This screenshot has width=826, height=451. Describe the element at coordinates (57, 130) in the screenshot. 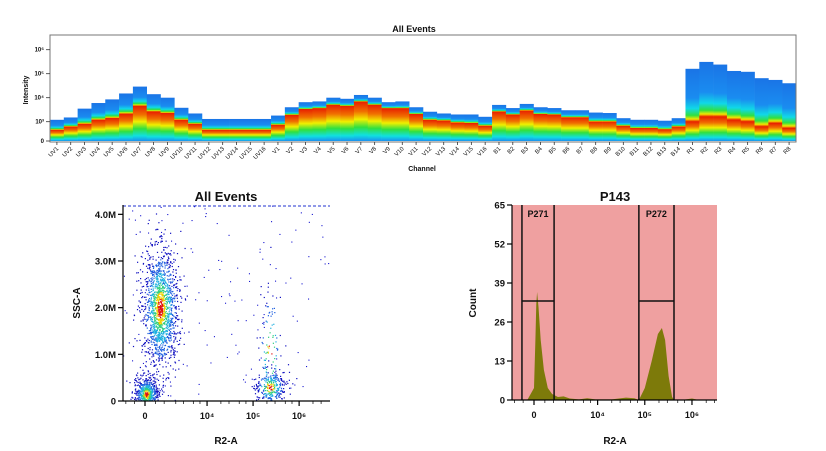

I see `spectrum-bar-uv1` at that location.